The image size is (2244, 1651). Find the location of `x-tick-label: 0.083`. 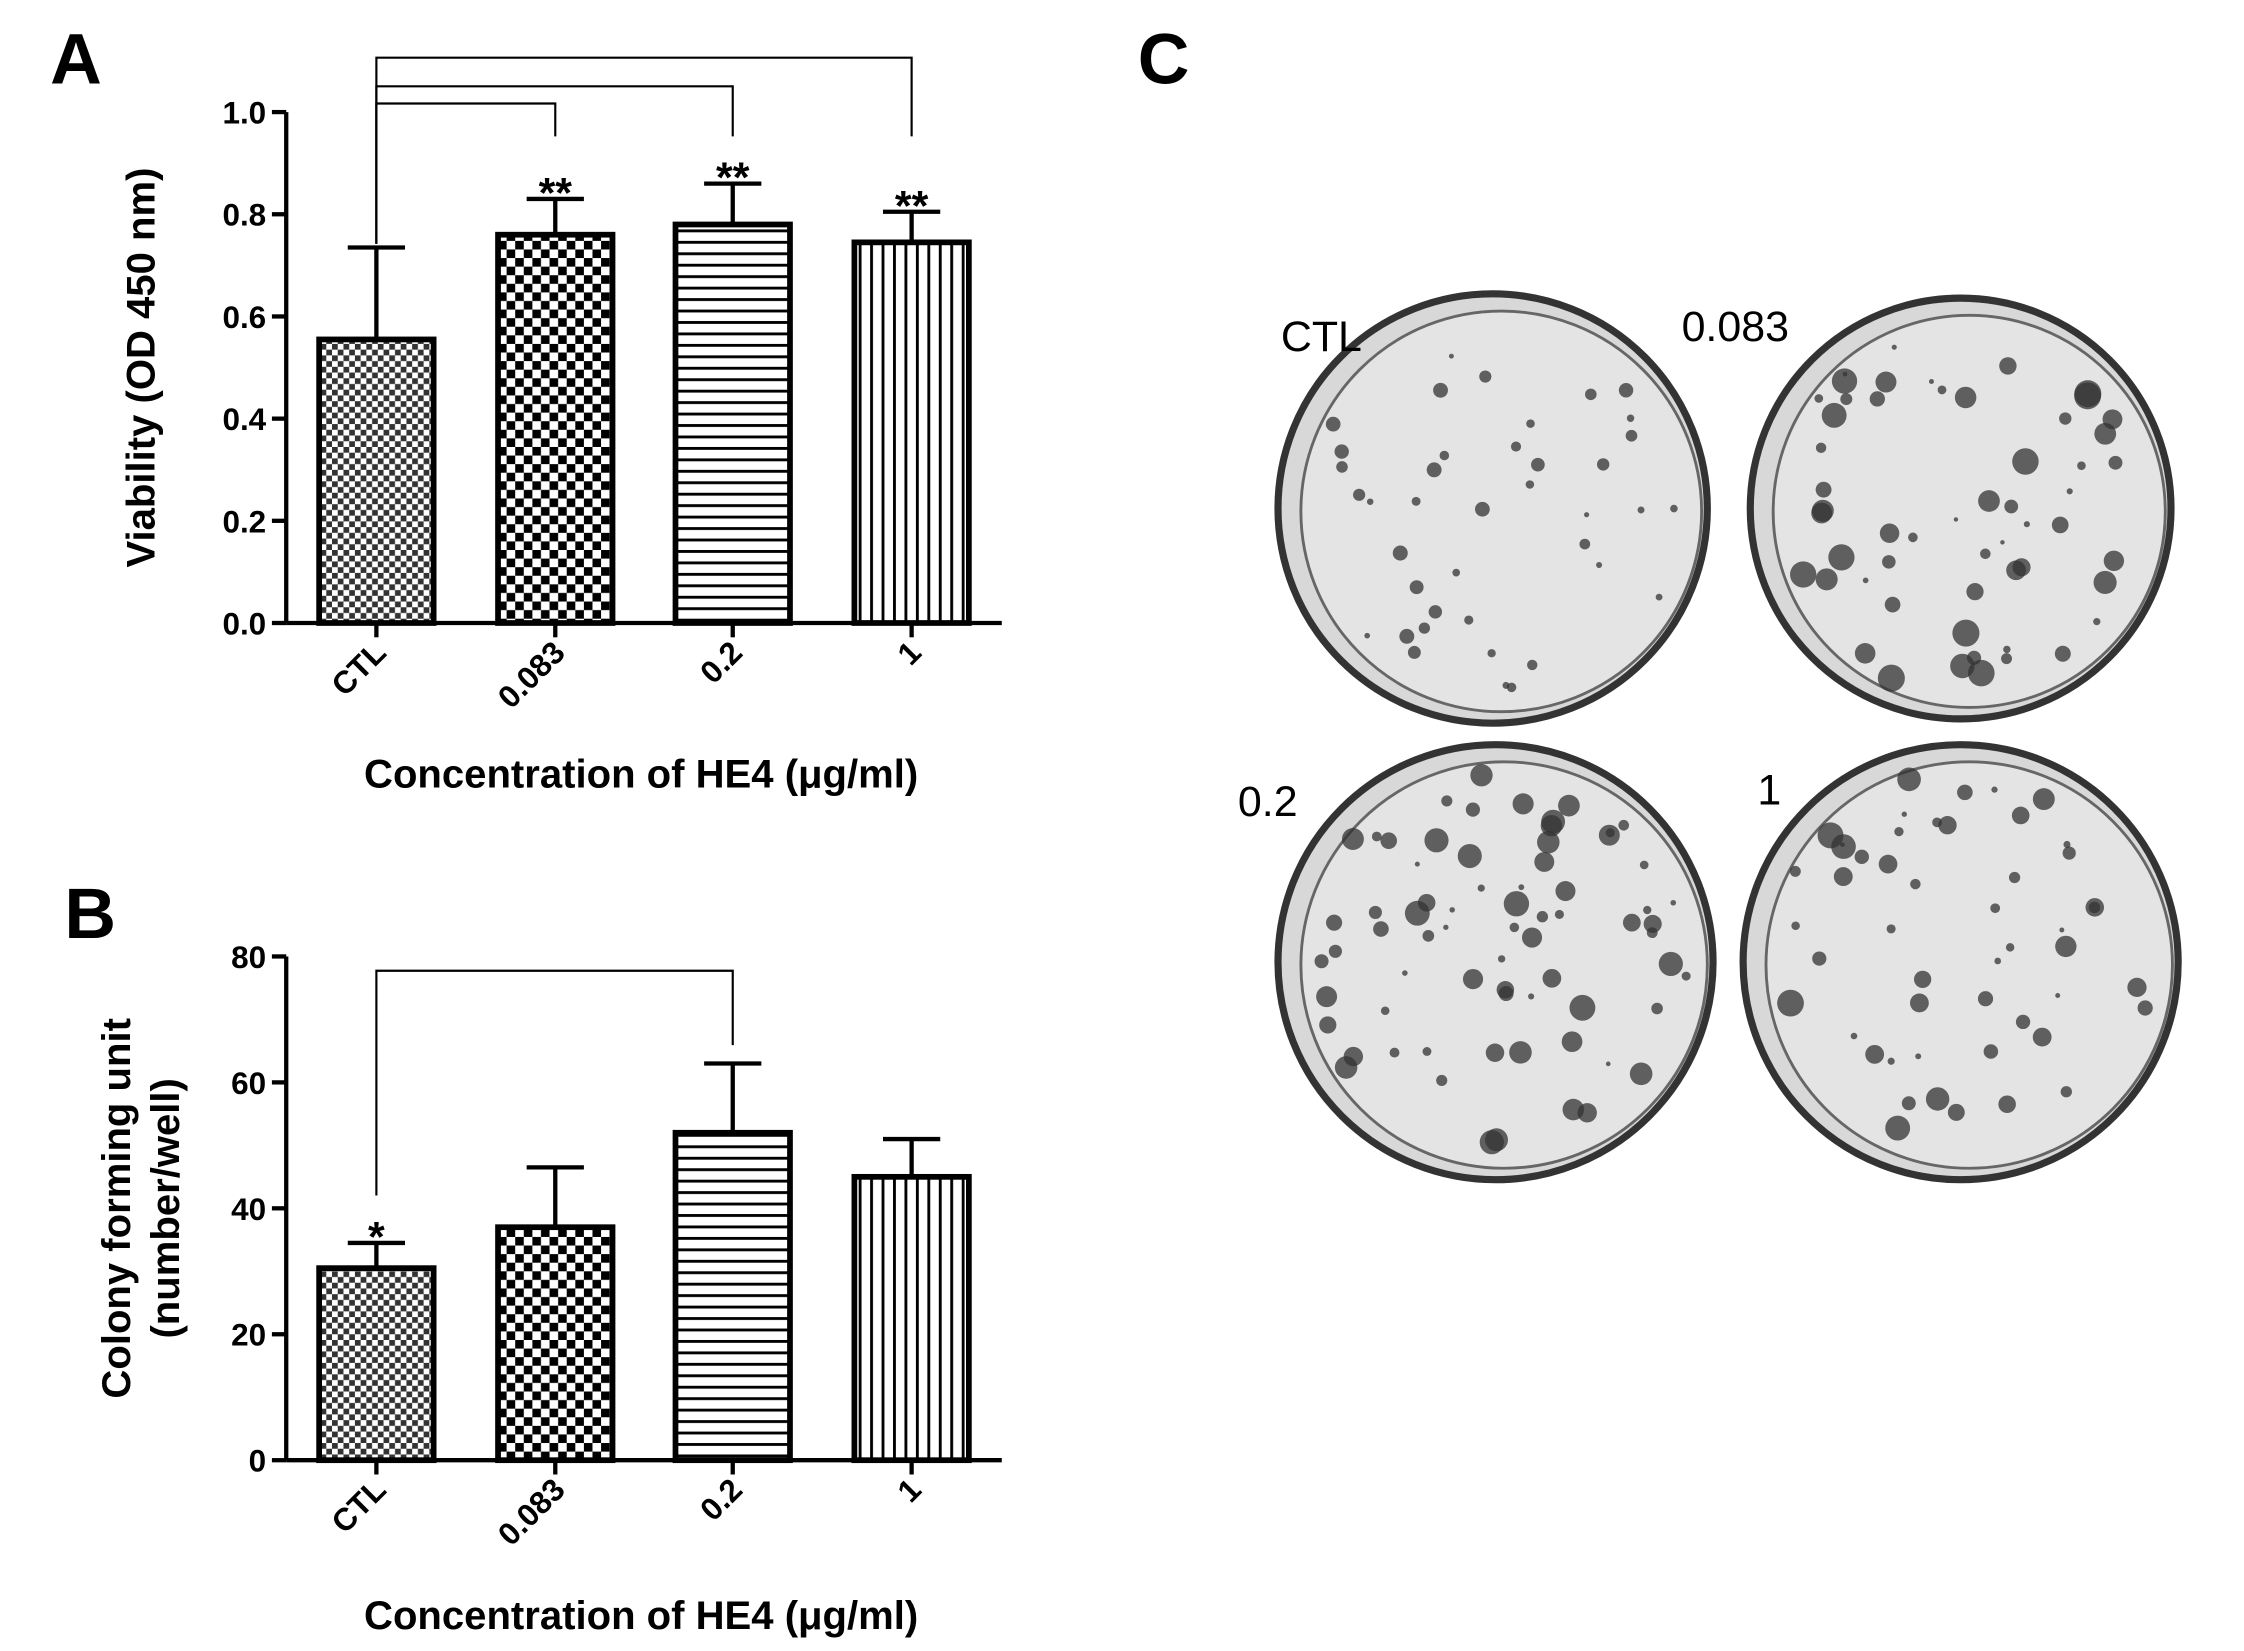

x-tick-label: 0.083 is located at coordinates (531, 675).